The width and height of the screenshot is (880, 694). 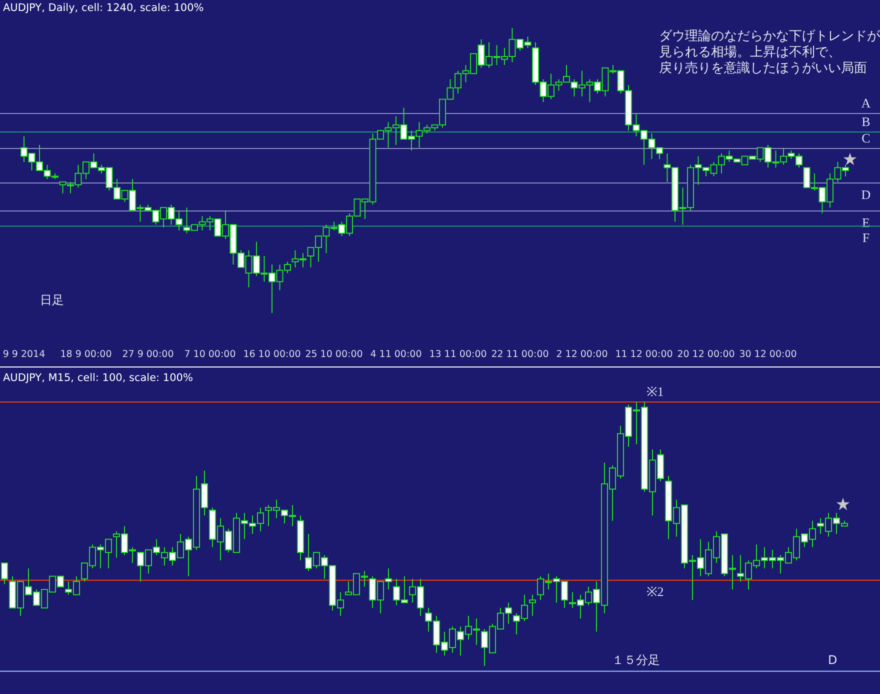 What do you see at coordinates (750, 52) in the screenshot?
I see `annotation: 見られる相場。上昇は不利で、` at bounding box center [750, 52].